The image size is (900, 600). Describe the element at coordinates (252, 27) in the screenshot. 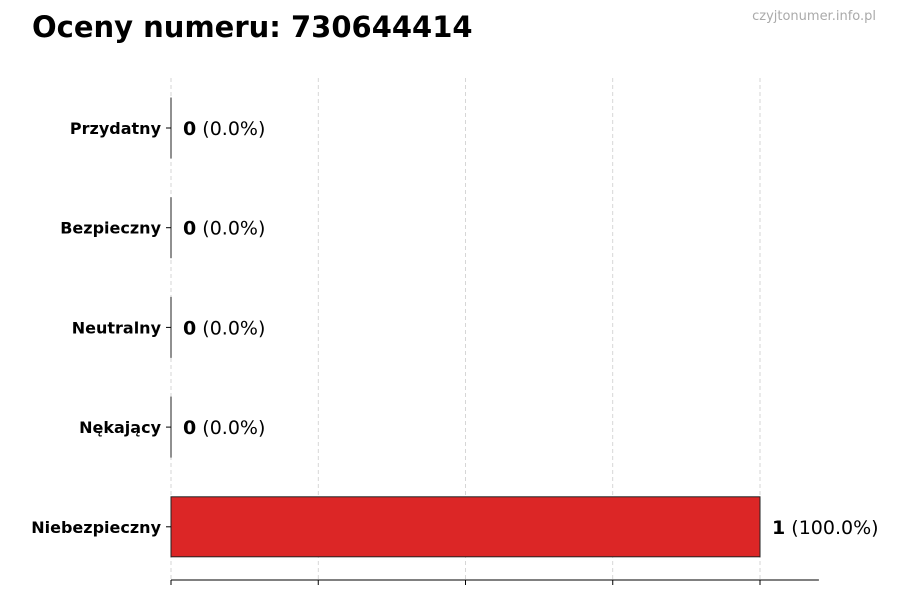

I see `chart-title: Oceny numeru: 730644414` at that location.